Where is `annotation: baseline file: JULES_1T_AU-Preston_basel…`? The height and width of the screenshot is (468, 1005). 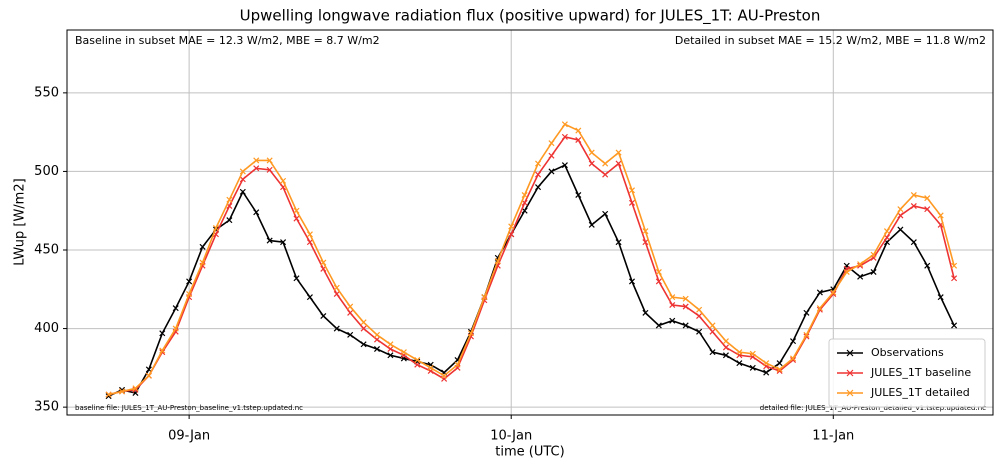
annotation: baseline file: JULES_1T_AU-Preston_basel… is located at coordinates (189, 408).